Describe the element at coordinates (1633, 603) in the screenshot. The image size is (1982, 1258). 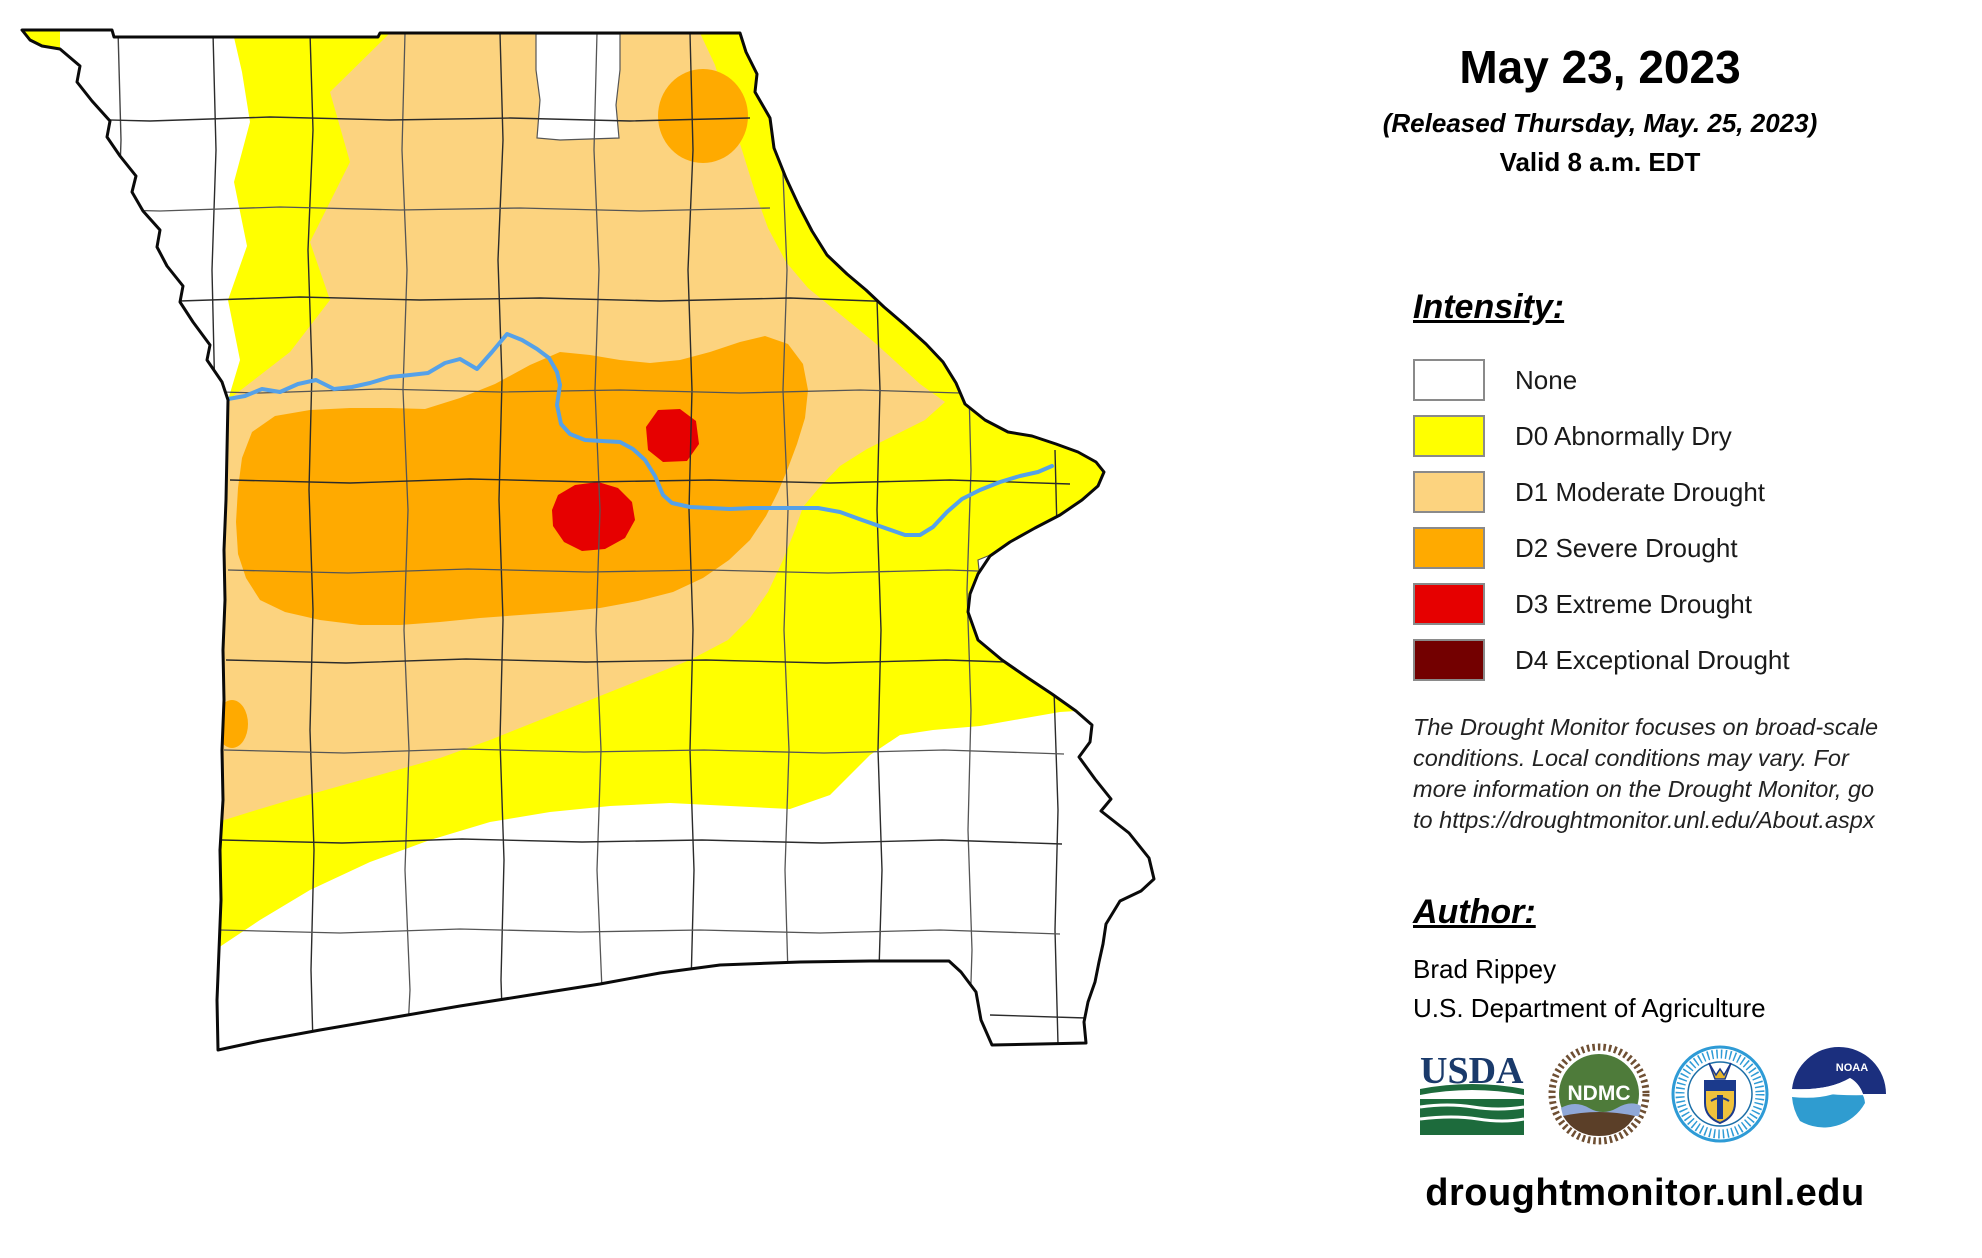
I see `legend-label: D3 Extreme Drought` at that location.